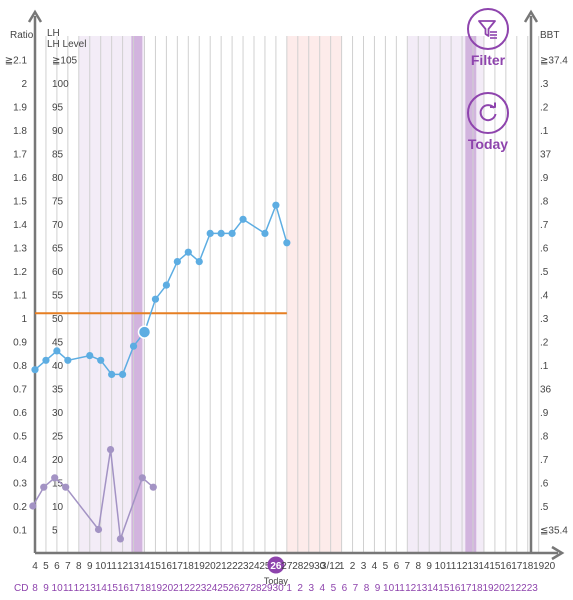  What do you see at coordinates (451, 566) in the screenshot?
I see `x-date-label: 11` at bounding box center [451, 566].